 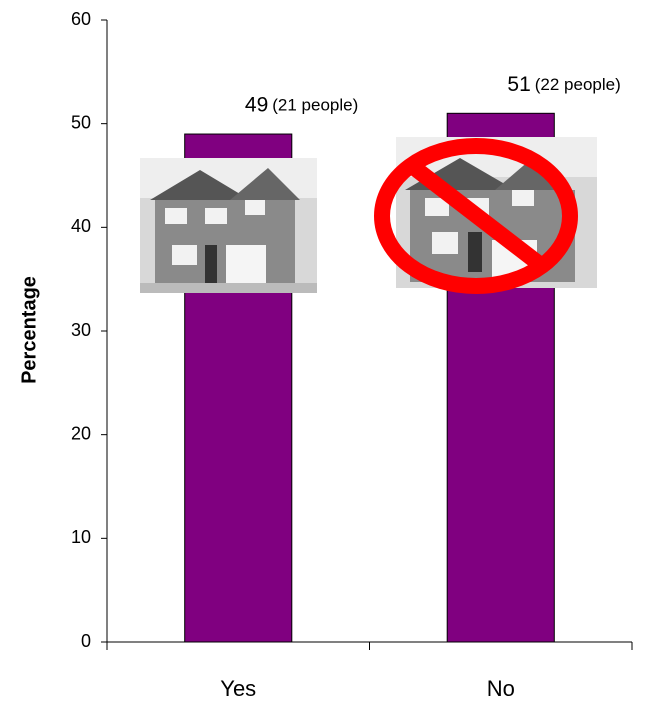 I want to click on value-label: 51, so click(x=518, y=84).